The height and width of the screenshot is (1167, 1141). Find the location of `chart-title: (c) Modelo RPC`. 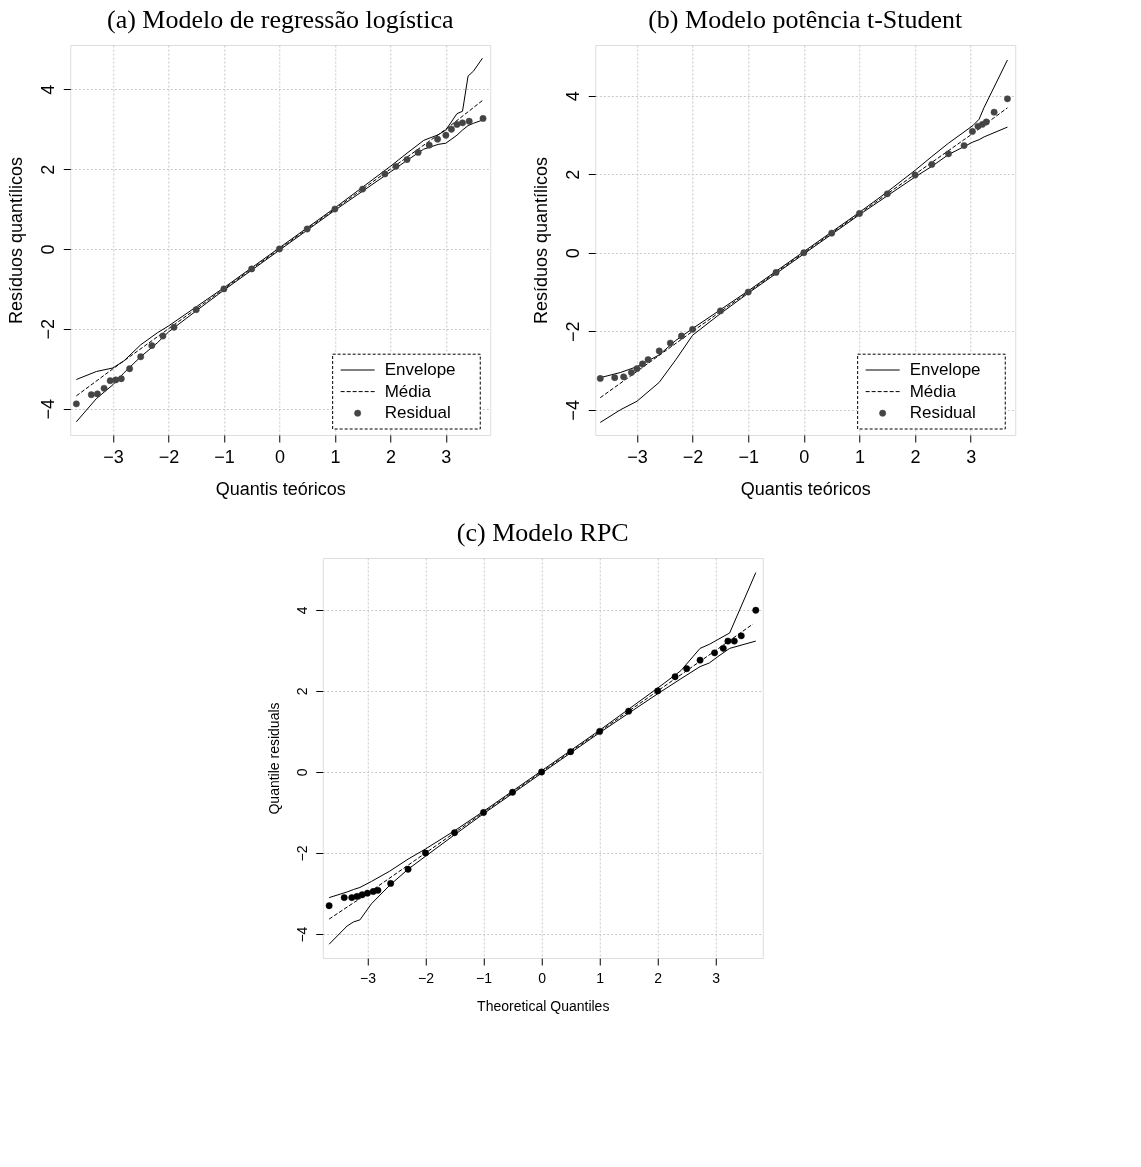

chart-title: (c) Modelo RPC is located at coordinates (542, 532).